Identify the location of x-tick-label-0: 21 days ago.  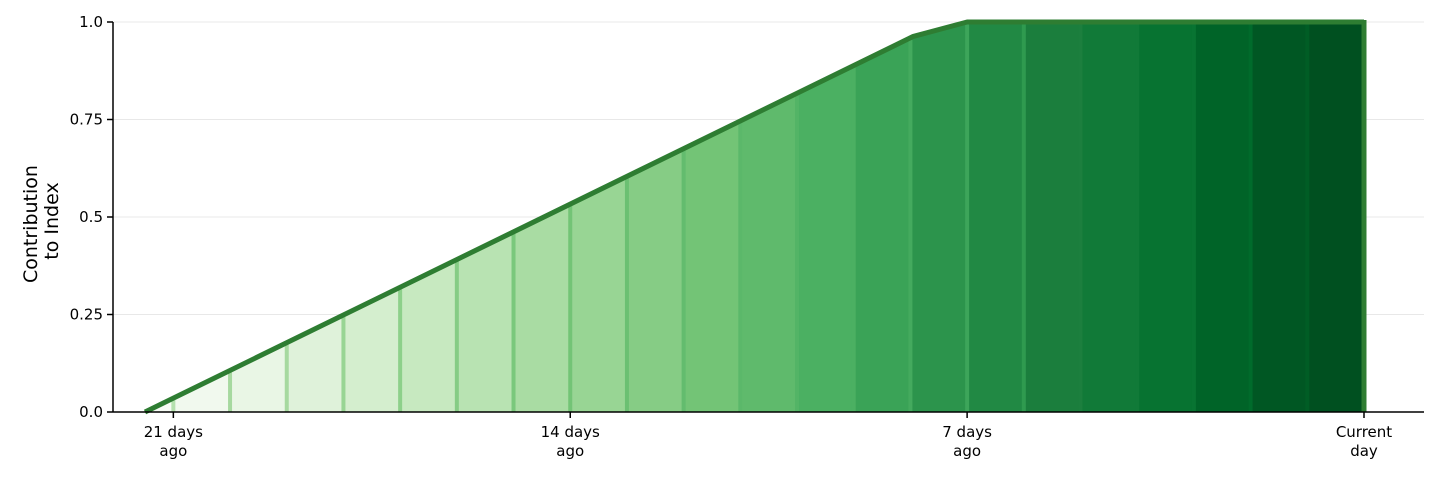
(173, 441).